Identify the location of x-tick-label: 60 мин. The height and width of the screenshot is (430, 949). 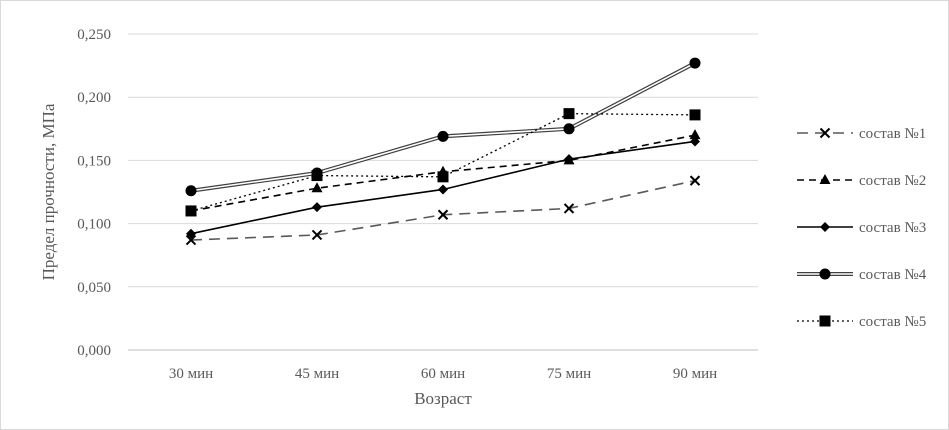
(443, 374).